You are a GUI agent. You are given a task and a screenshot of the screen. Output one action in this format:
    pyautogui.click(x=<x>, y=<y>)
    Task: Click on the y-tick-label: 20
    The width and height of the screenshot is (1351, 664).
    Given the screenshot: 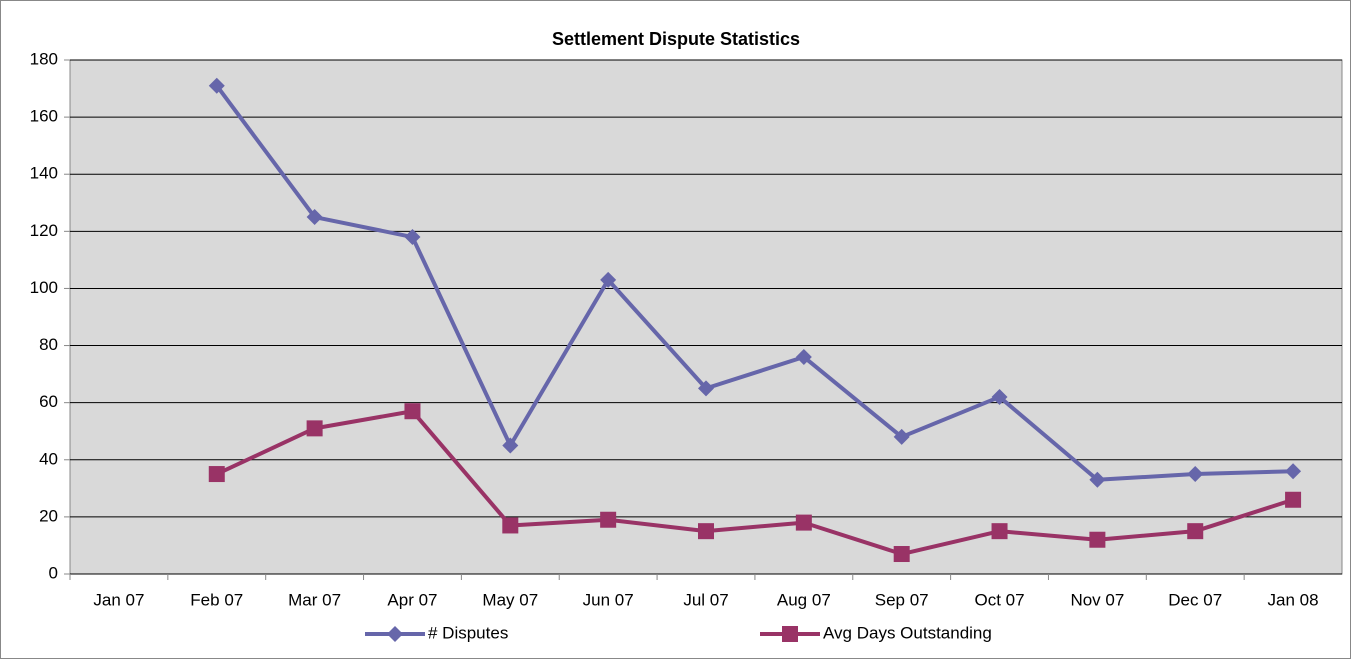 What is the action you would take?
    pyautogui.click(x=48, y=515)
    